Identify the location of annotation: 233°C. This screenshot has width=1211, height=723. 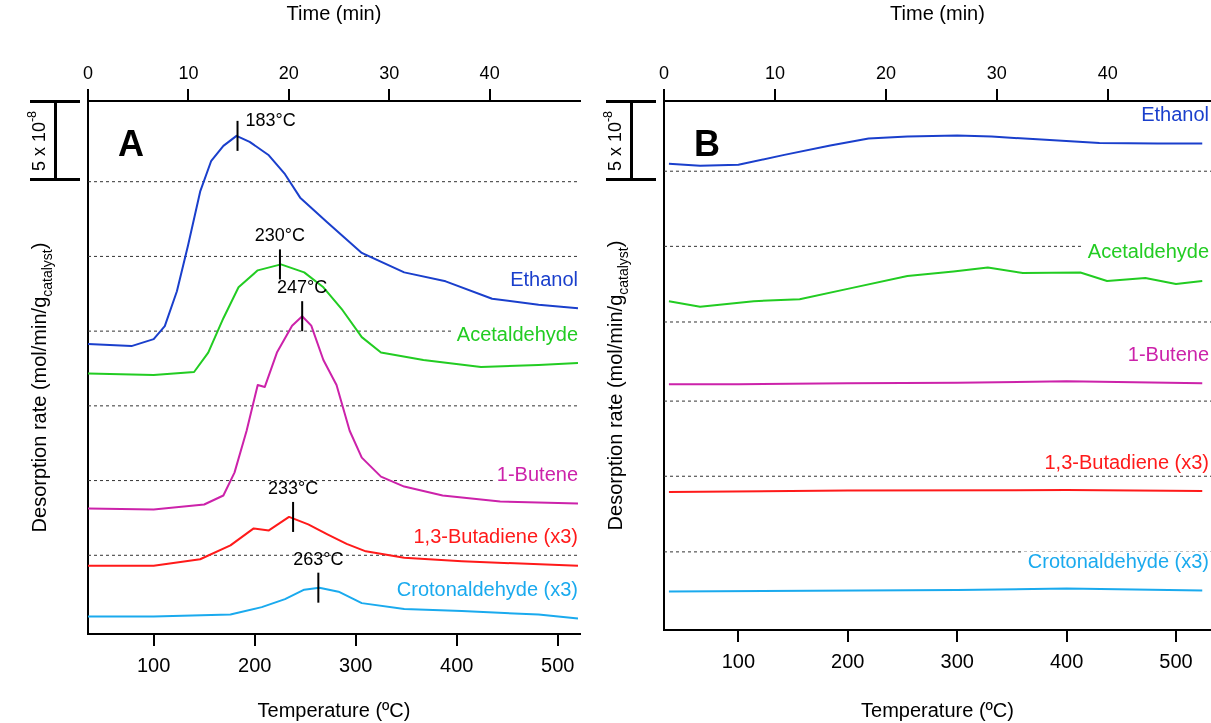
(293, 487).